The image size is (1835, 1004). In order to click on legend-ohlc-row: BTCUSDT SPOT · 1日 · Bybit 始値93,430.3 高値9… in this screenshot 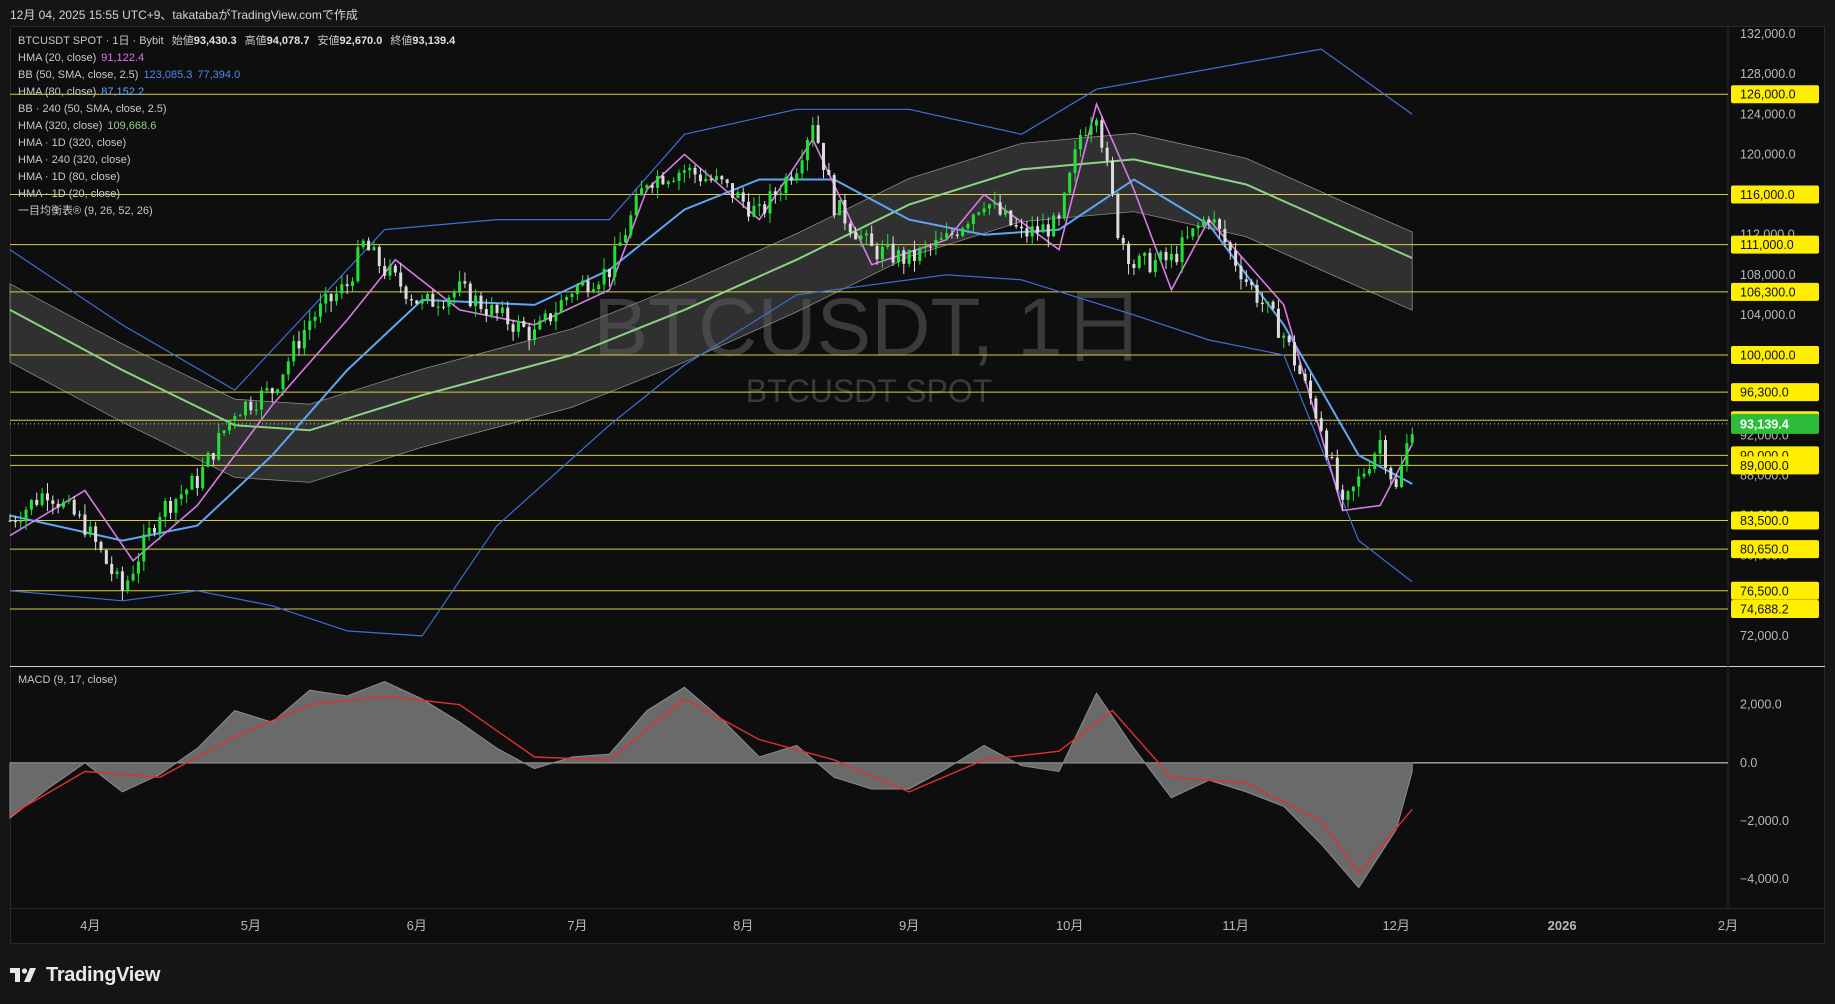, I will do `click(236, 41)`.